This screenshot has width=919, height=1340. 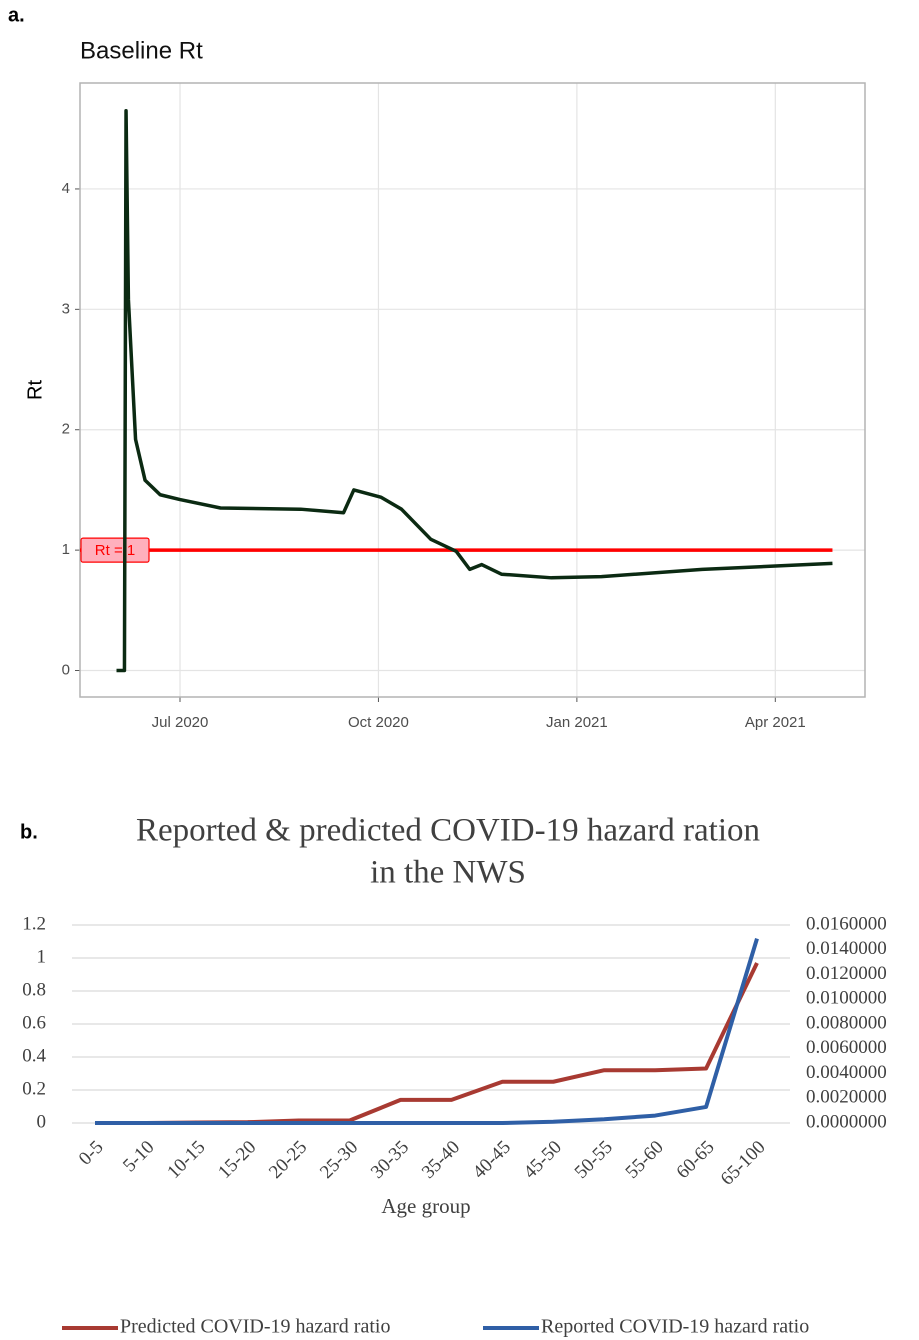 What do you see at coordinates (34, 923) in the screenshot?
I see `y-tick-label: 1.2` at bounding box center [34, 923].